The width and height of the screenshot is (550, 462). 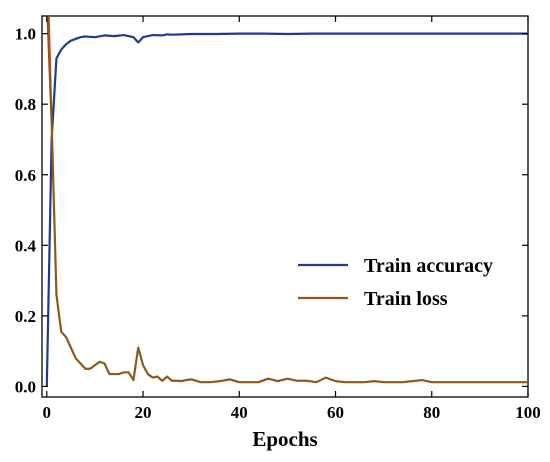 What do you see at coordinates (431, 412) in the screenshot?
I see `x-tick-label: 80` at bounding box center [431, 412].